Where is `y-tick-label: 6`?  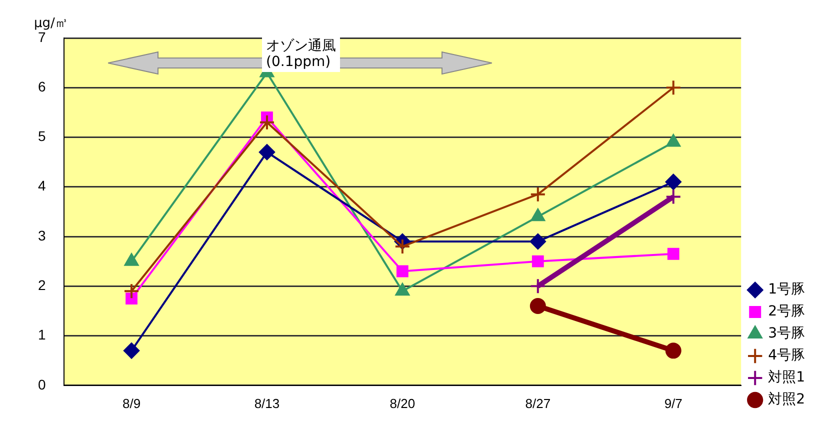
y-tick-label: 6 is located at coordinates (42, 86).